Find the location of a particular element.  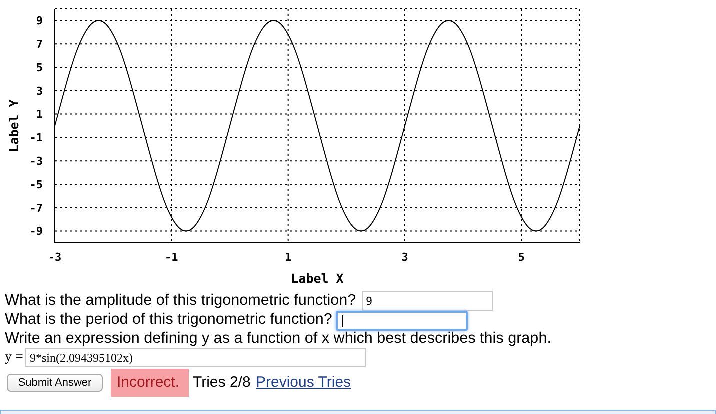

text: y = is located at coordinates (14, 357).